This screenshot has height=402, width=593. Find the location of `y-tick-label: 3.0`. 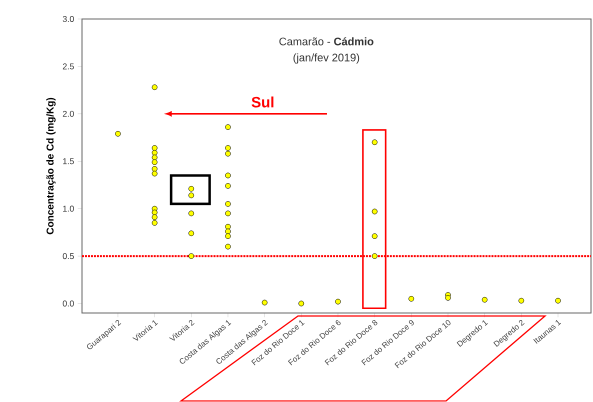

y-tick-label: 3.0 is located at coordinates (68, 19).